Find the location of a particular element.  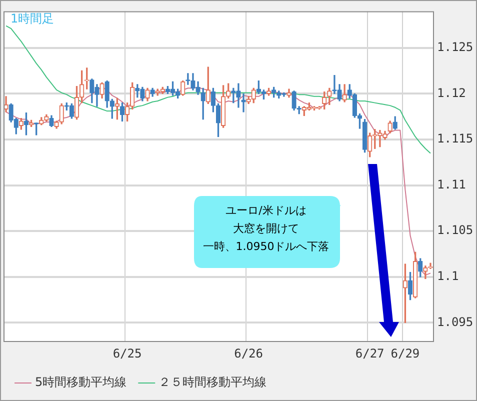

legend-label: 5時間移動平均線 is located at coordinates (81, 382).